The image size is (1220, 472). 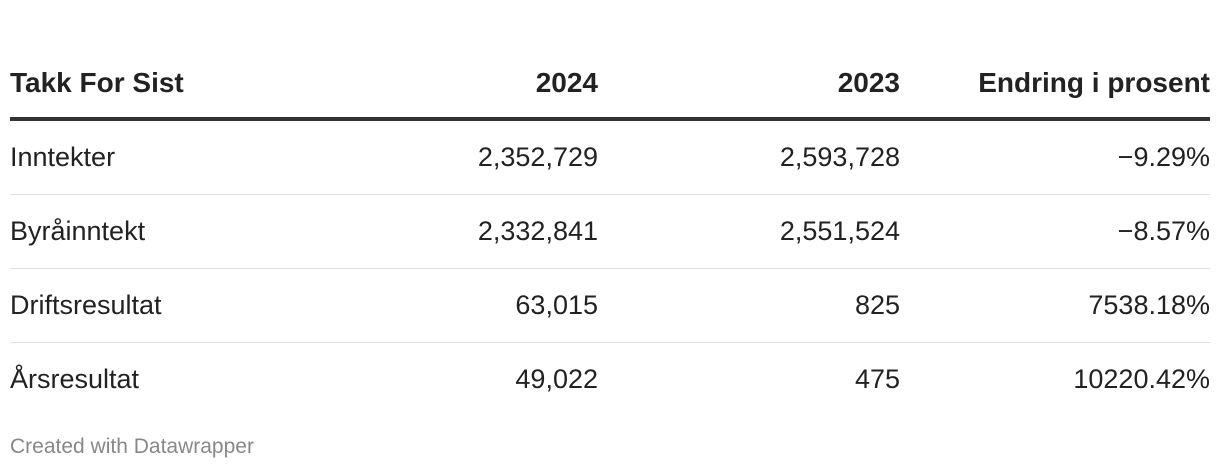 What do you see at coordinates (877, 379) in the screenshot?
I see `table-cell: 475` at bounding box center [877, 379].